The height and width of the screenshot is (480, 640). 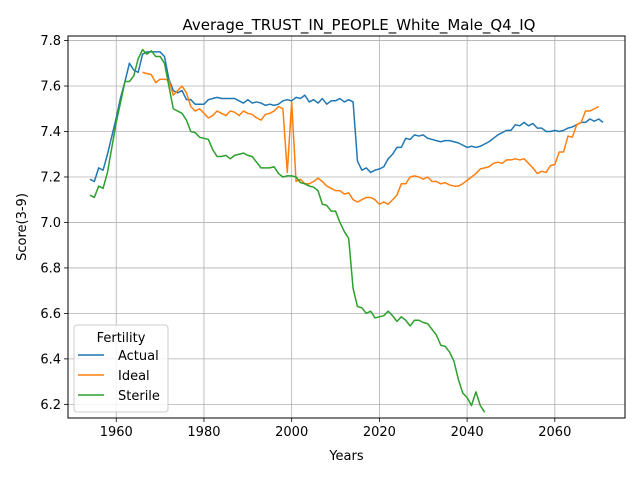 I want to click on y-tick-label: 7.4, so click(x=50, y=132).